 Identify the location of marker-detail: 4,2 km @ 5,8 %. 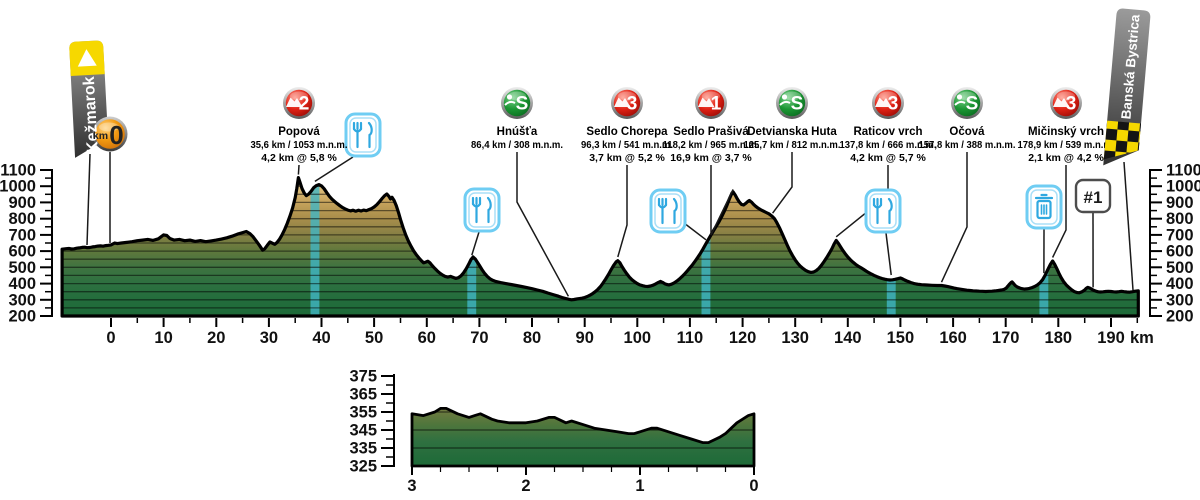
(299, 158).